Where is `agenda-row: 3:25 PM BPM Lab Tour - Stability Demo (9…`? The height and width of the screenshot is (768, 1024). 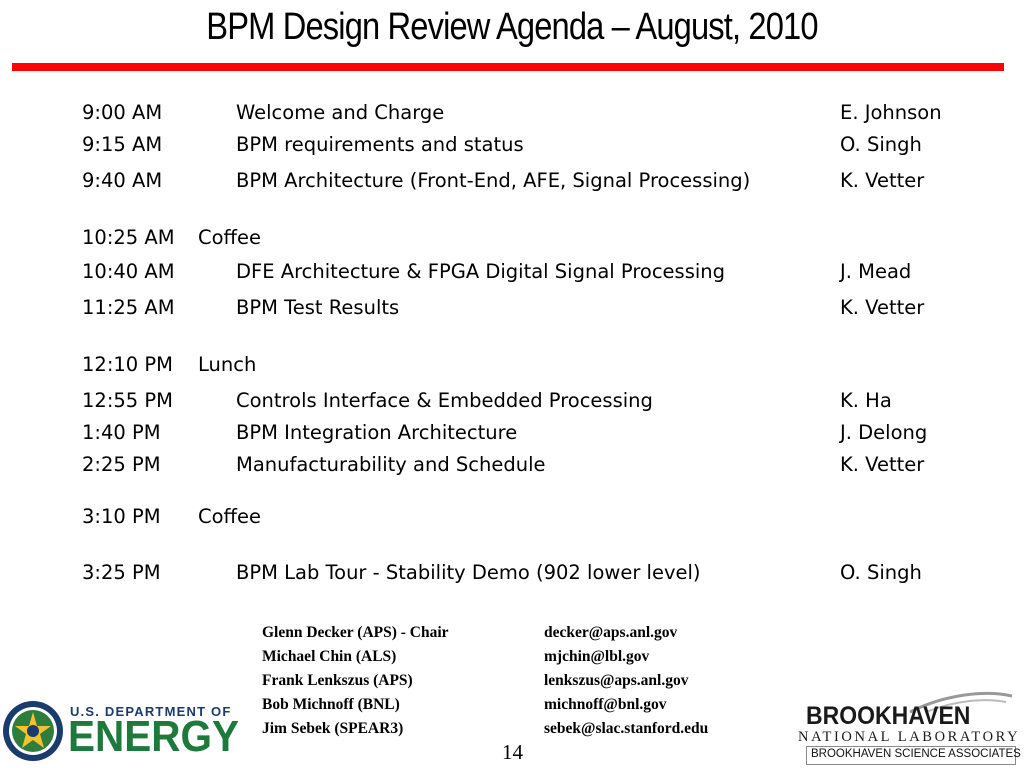
agenda-row: 3:25 PM BPM Lab Tour - Stability Demo (9… is located at coordinates (512, 575).